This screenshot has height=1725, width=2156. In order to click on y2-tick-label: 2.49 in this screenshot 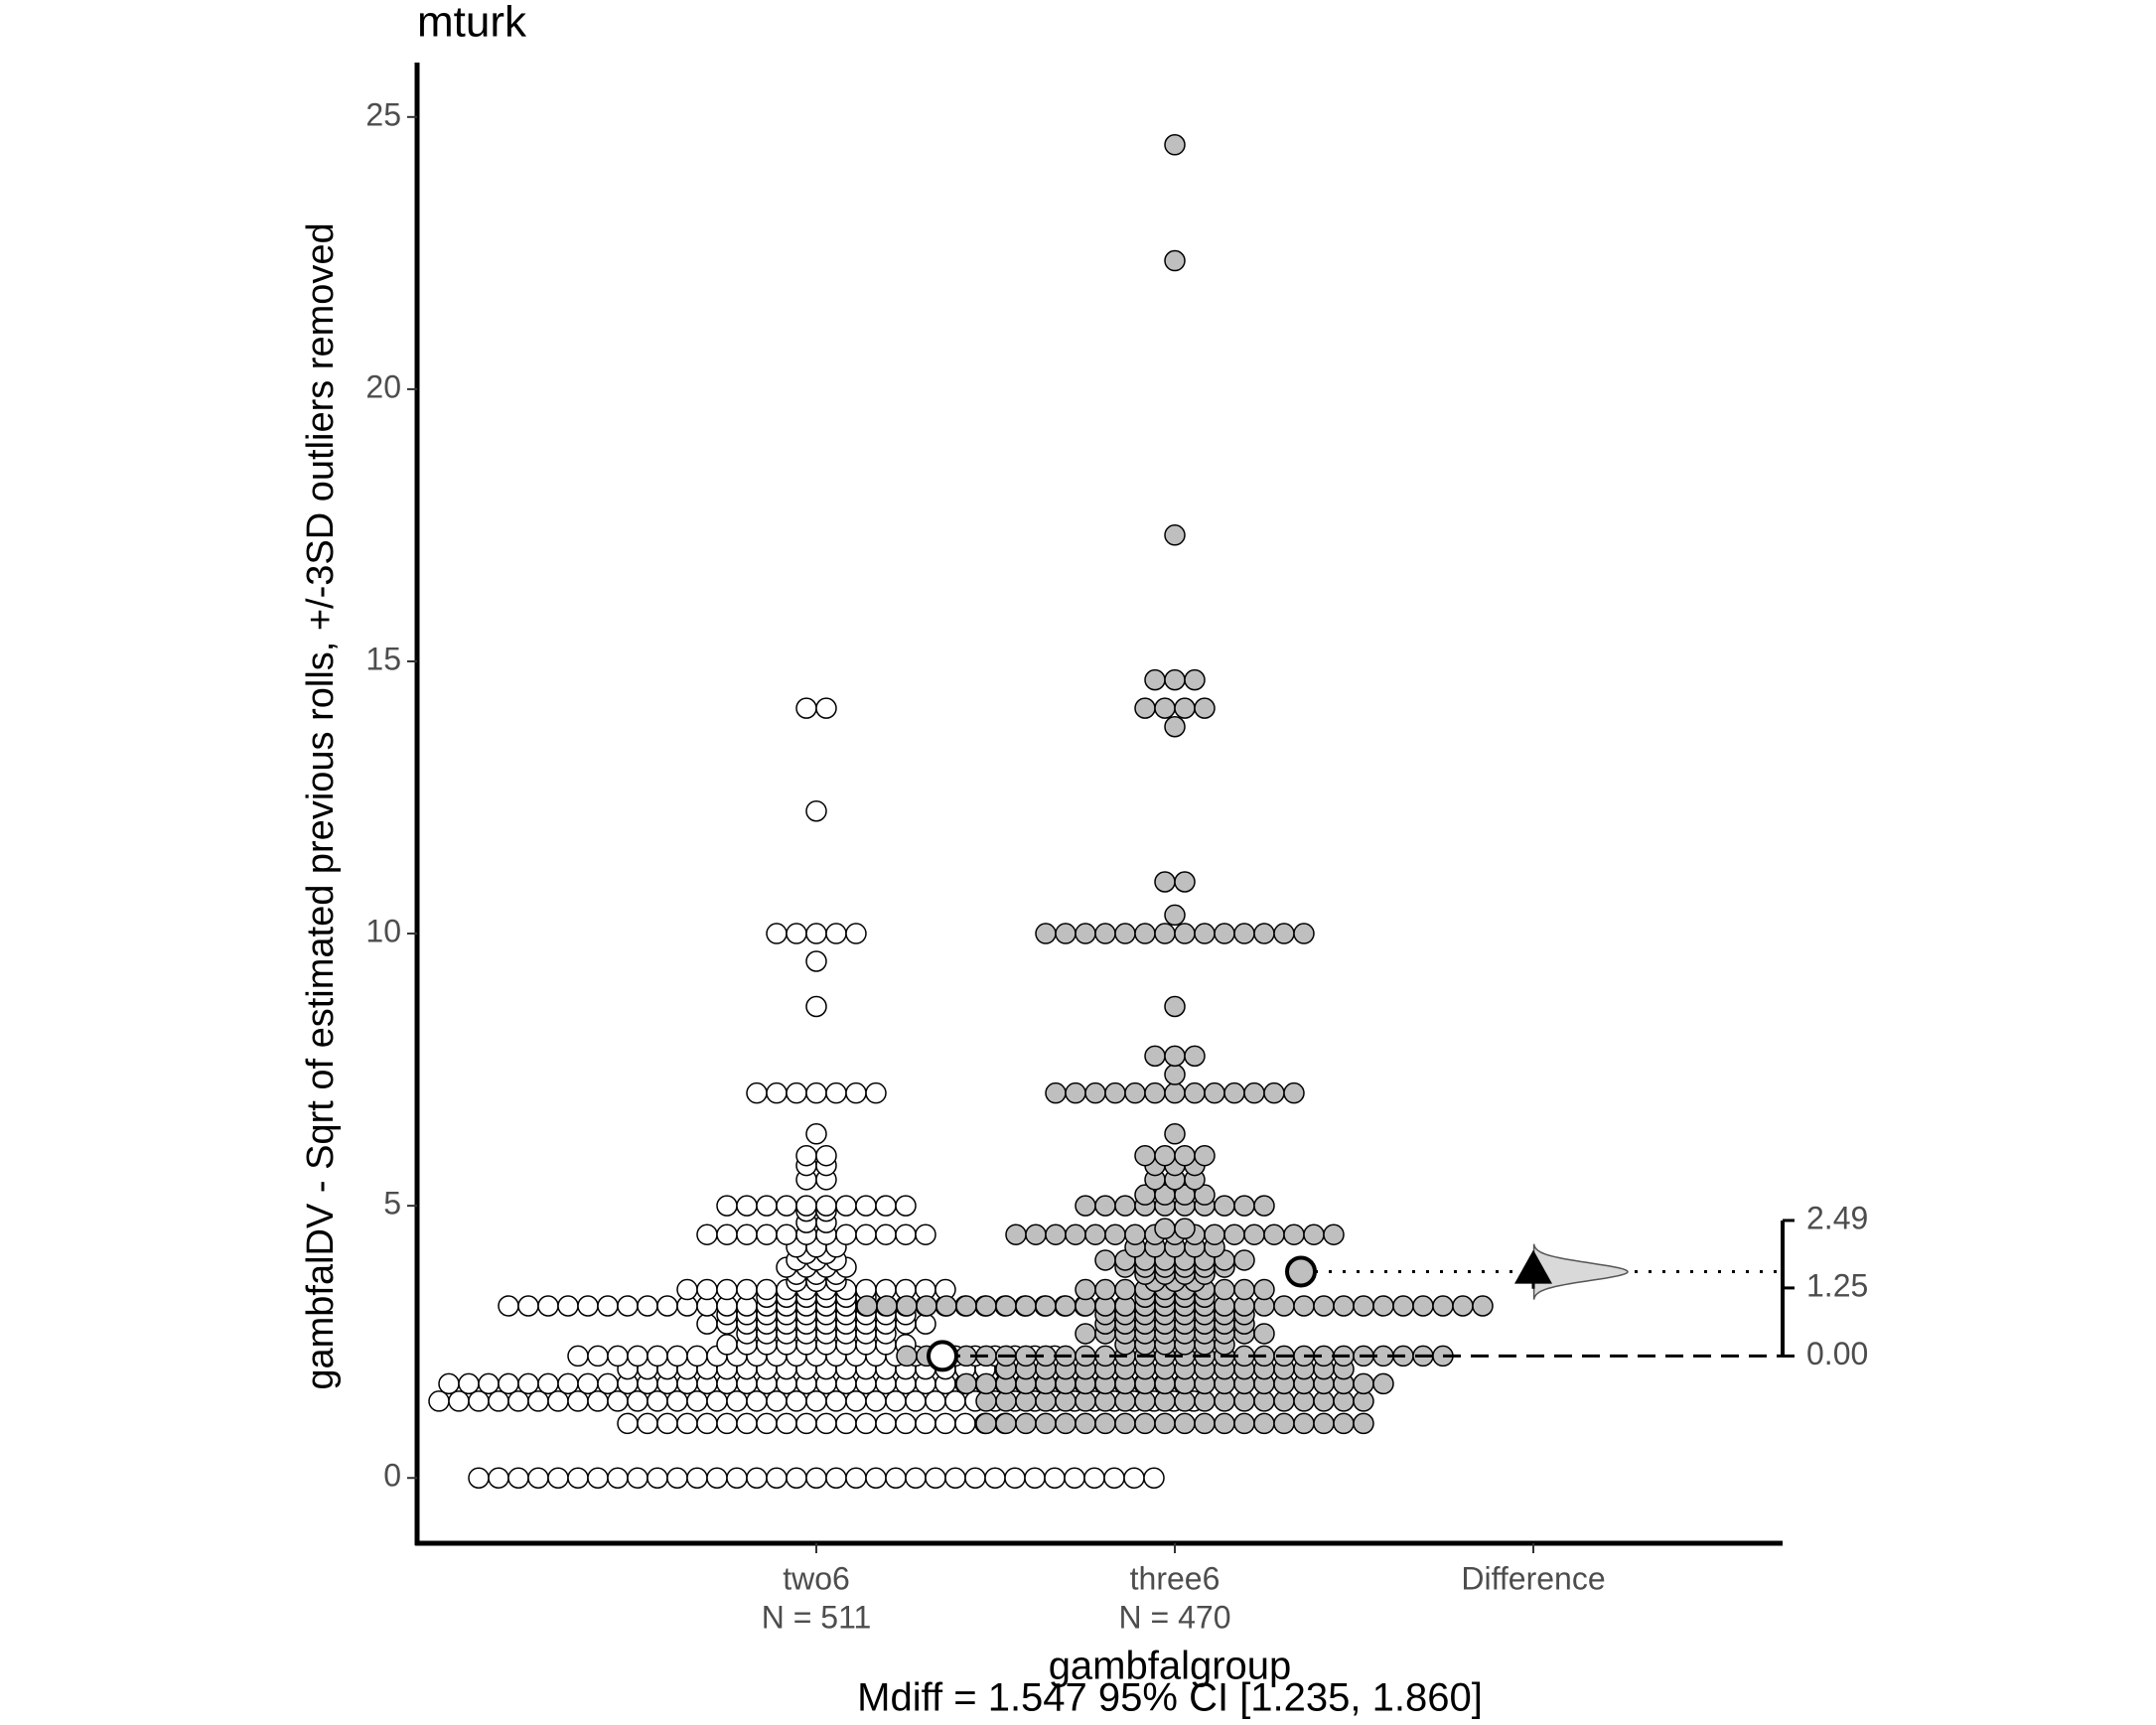, I will do `click(1837, 1217)`.